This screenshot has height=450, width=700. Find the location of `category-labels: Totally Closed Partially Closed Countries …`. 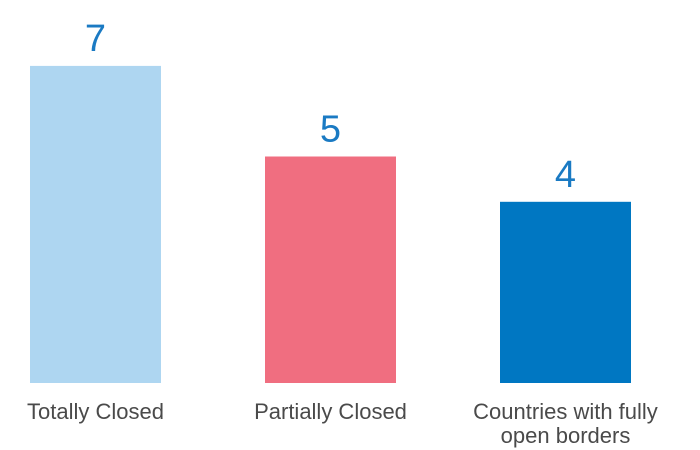

category-labels: Totally Closed Partially Closed Countries … is located at coordinates (342, 423).